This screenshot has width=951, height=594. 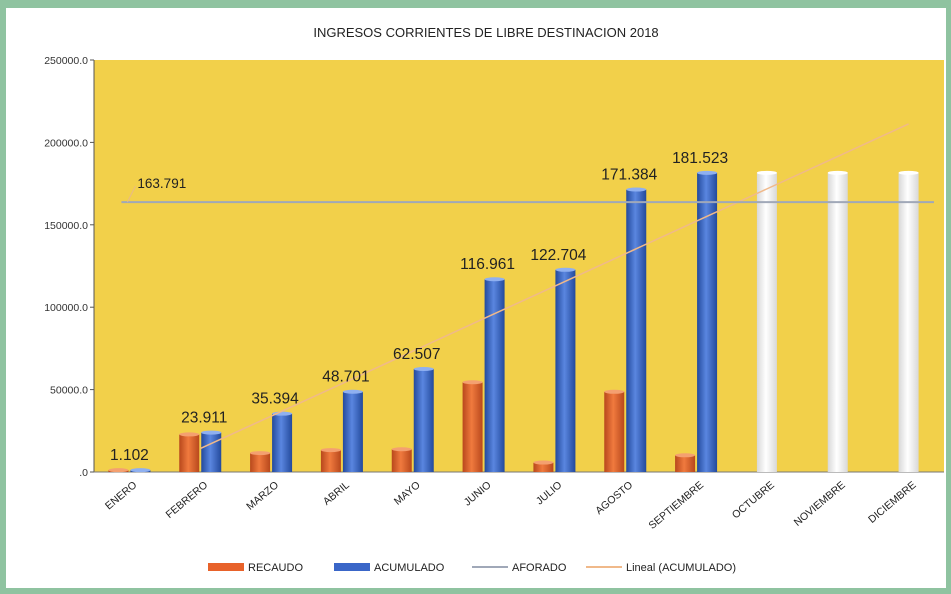 What do you see at coordinates (211, 452) in the screenshot?
I see `bar-acumulado-febrero` at bounding box center [211, 452].